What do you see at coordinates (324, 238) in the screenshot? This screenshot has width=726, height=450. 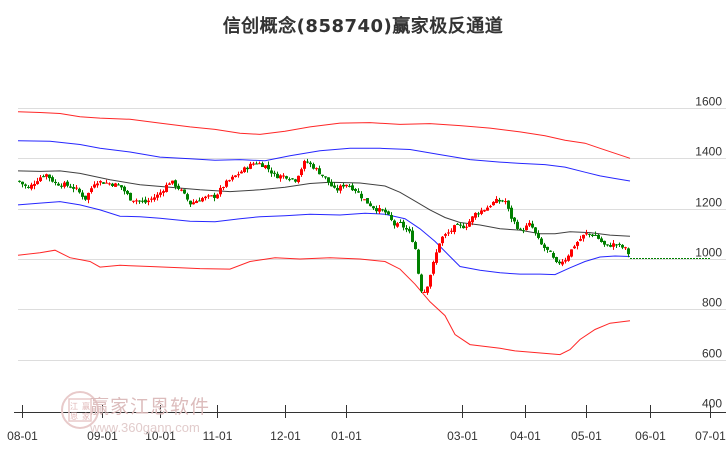 I see `lower-inner-band-line` at bounding box center [324, 238].